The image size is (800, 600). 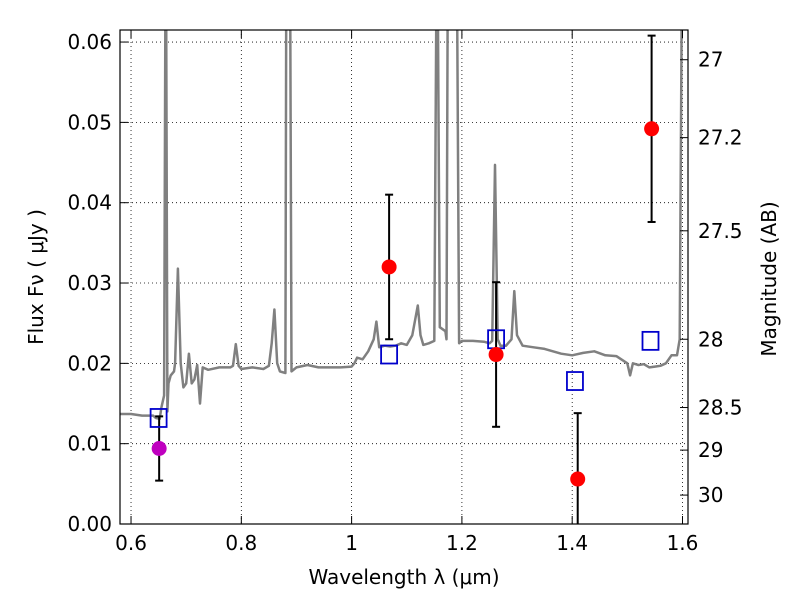 I want to click on right-tick-label: 28.5, so click(x=720, y=408).